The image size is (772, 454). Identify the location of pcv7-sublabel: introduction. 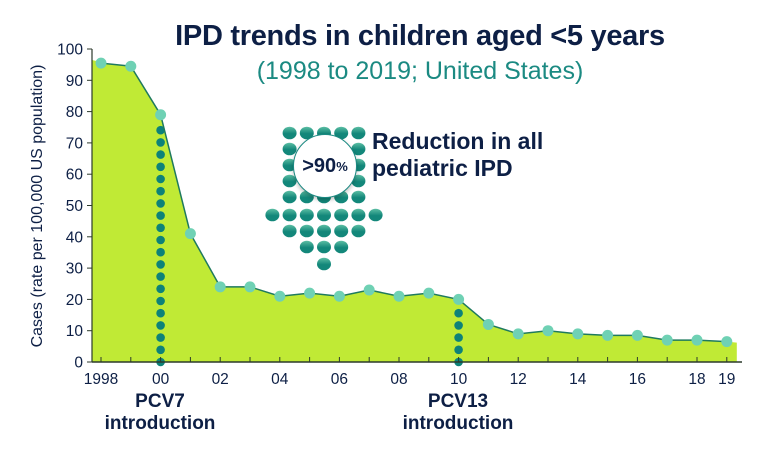
(160, 423).